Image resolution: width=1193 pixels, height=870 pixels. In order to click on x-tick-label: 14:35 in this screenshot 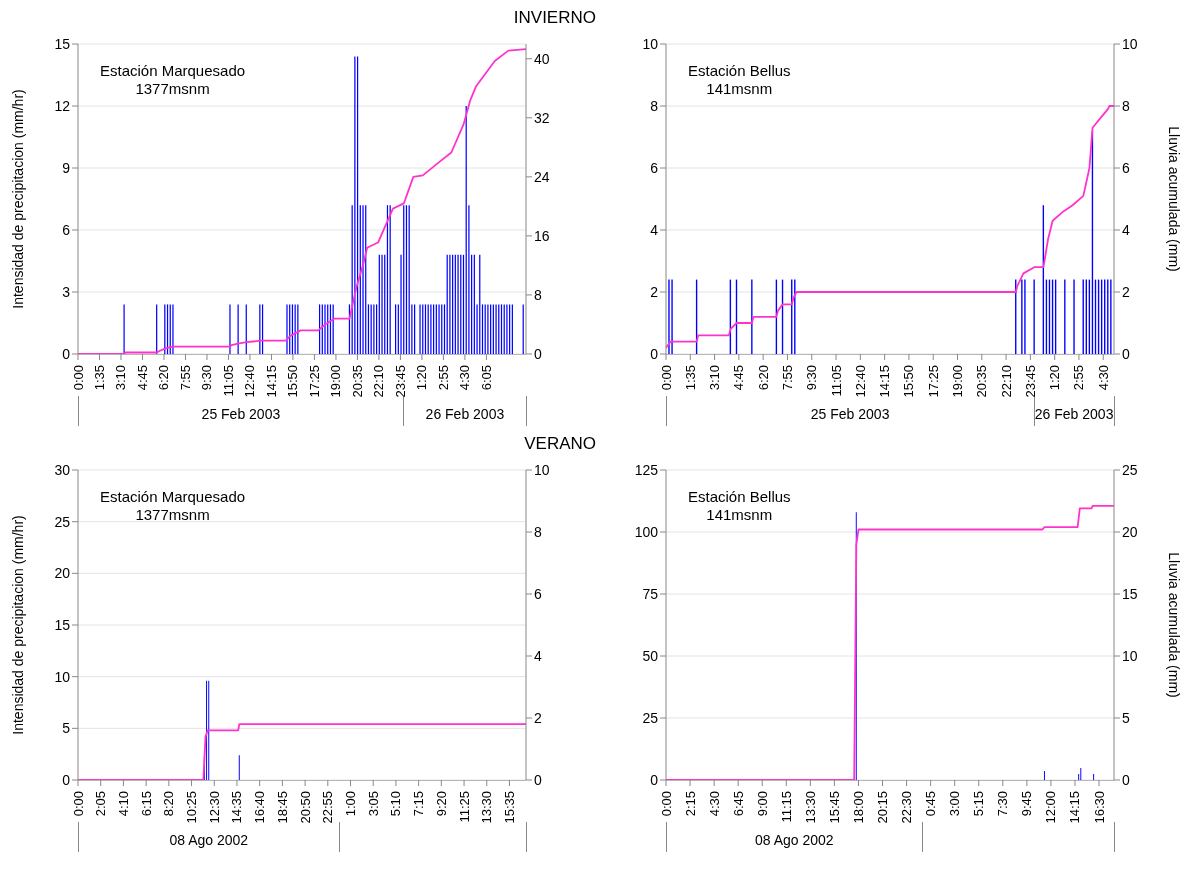, I will do `click(237, 807)`.